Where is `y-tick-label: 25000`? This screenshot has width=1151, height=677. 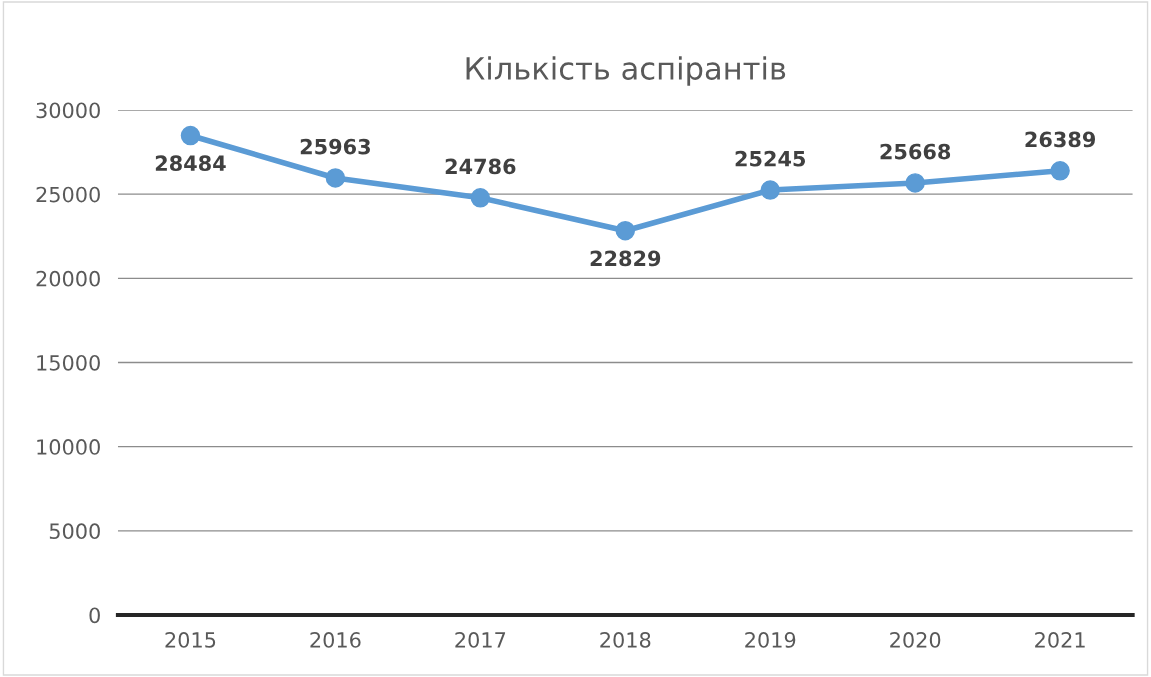
y-tick-label: 25000 is located at coordinates (68, 194).